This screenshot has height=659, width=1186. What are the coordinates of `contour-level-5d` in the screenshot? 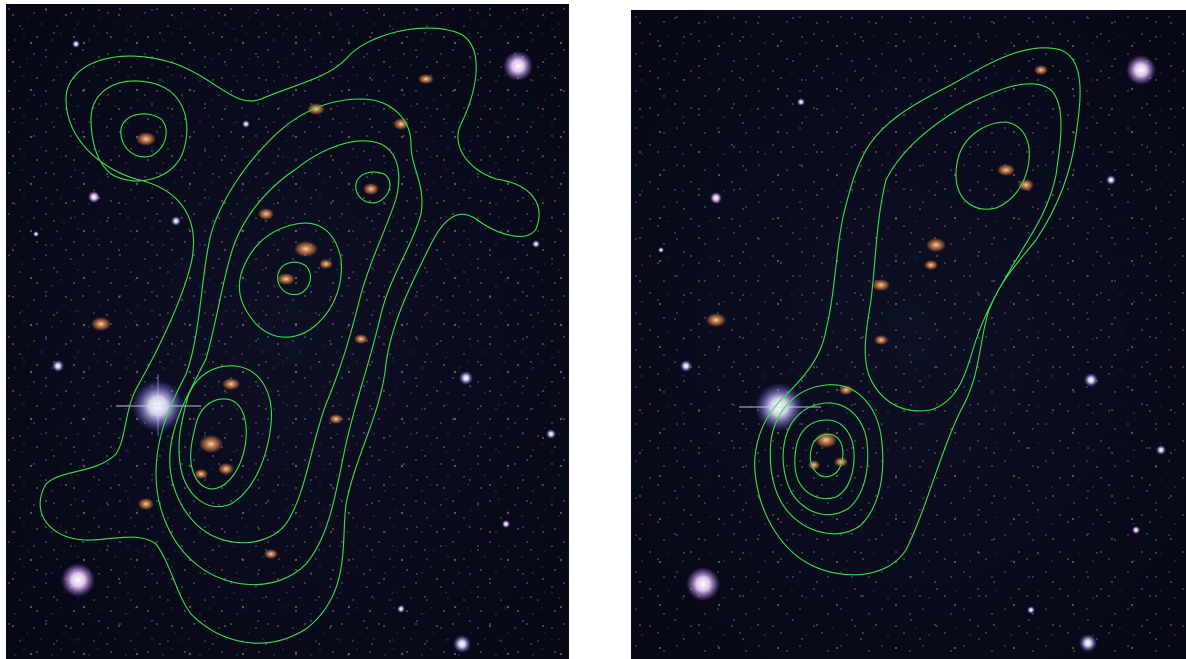 It's located at (218, 444).